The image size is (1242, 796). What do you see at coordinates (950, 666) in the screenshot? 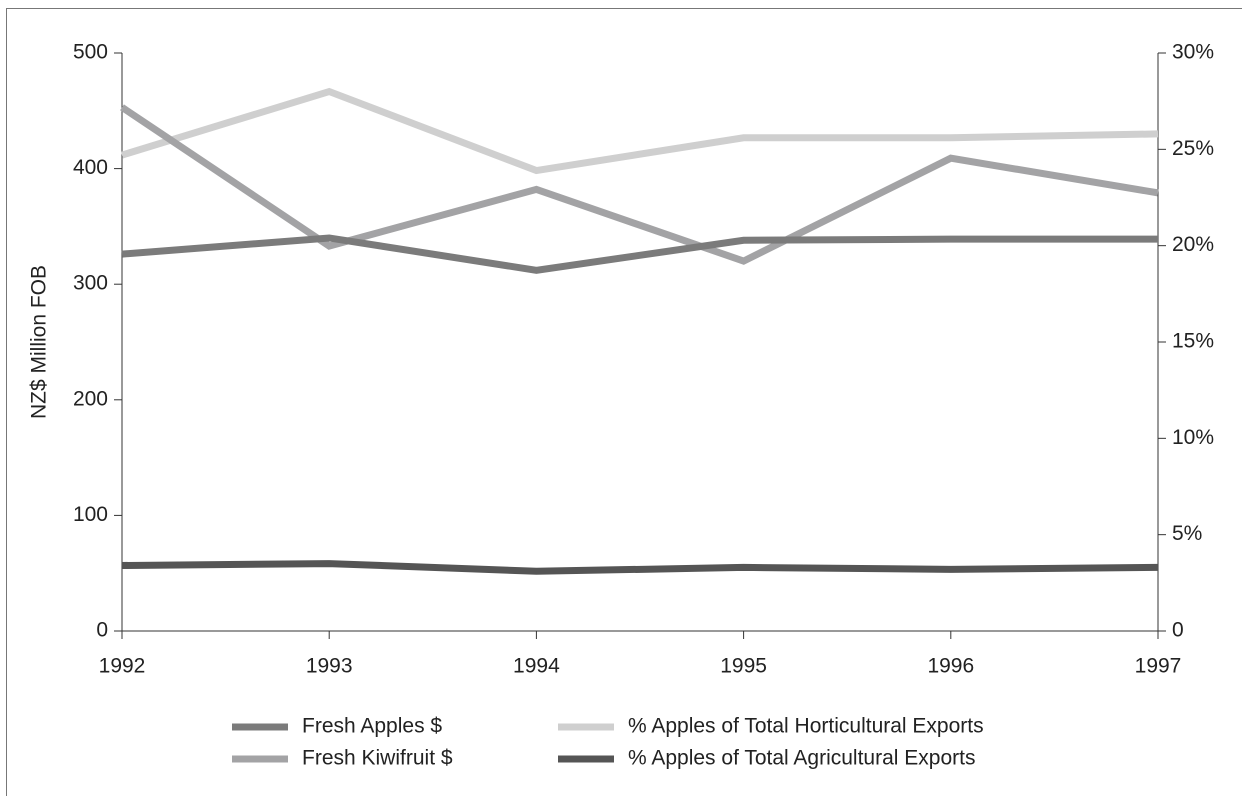
I see `x-tick-label: 1996` at bounding box center [950, 666].